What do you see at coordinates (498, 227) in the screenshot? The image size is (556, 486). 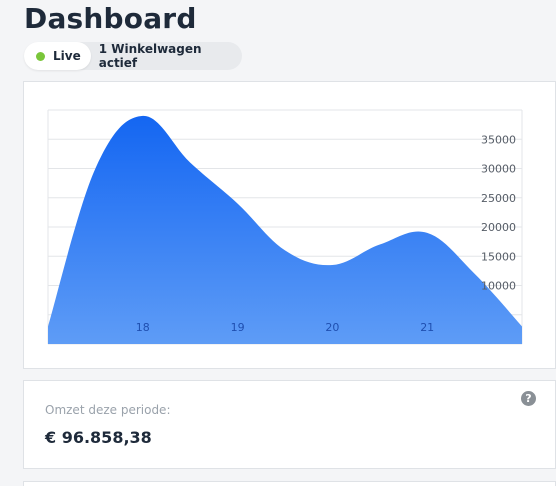 I see `y-tick-label: 20000` at bounding box center [498, 227].